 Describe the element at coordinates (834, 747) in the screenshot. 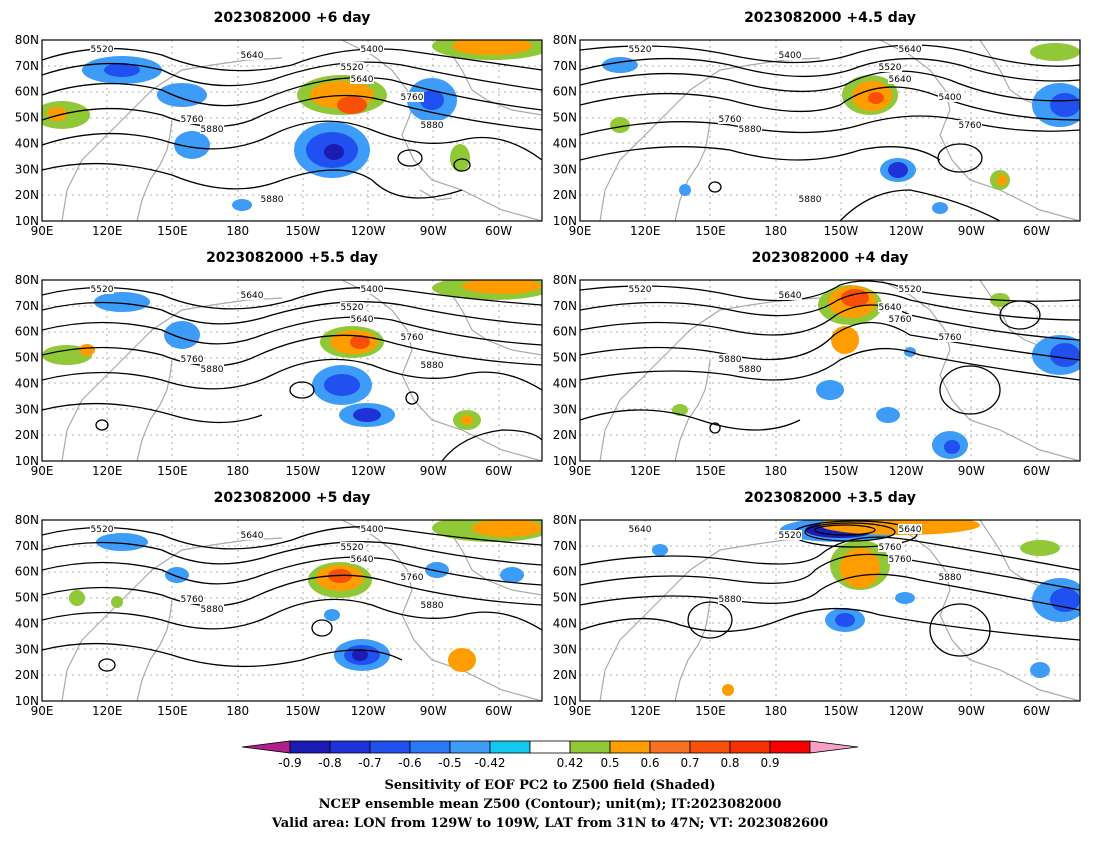

I see `colorbar-high-extend` at that location.